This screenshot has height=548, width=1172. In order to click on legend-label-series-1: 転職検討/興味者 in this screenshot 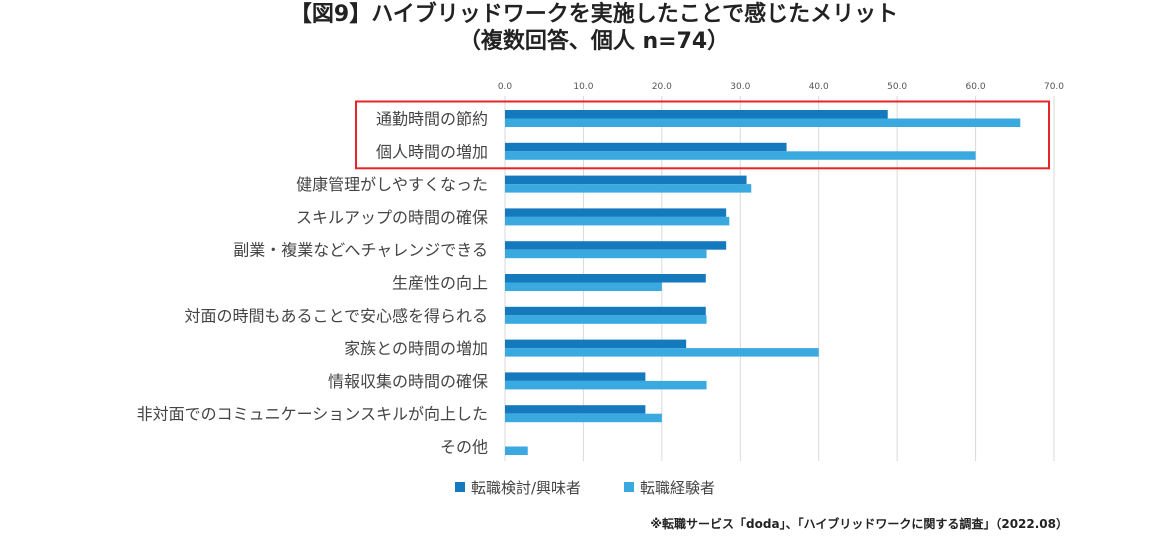, I will do `click(526, 488)`.